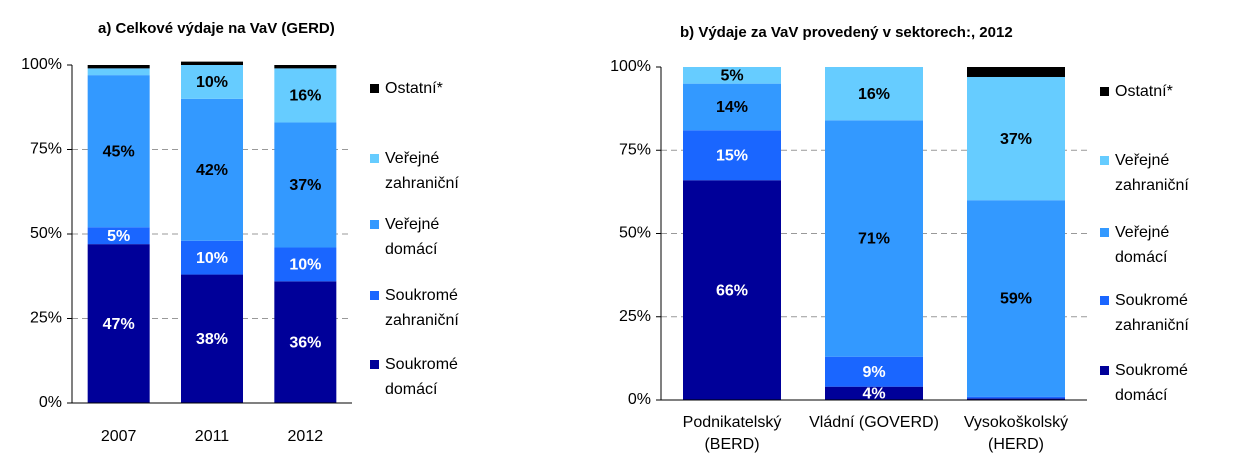  I want to click on x-tick-label: Vysokoškolský (HERD), so click(1016, 433).